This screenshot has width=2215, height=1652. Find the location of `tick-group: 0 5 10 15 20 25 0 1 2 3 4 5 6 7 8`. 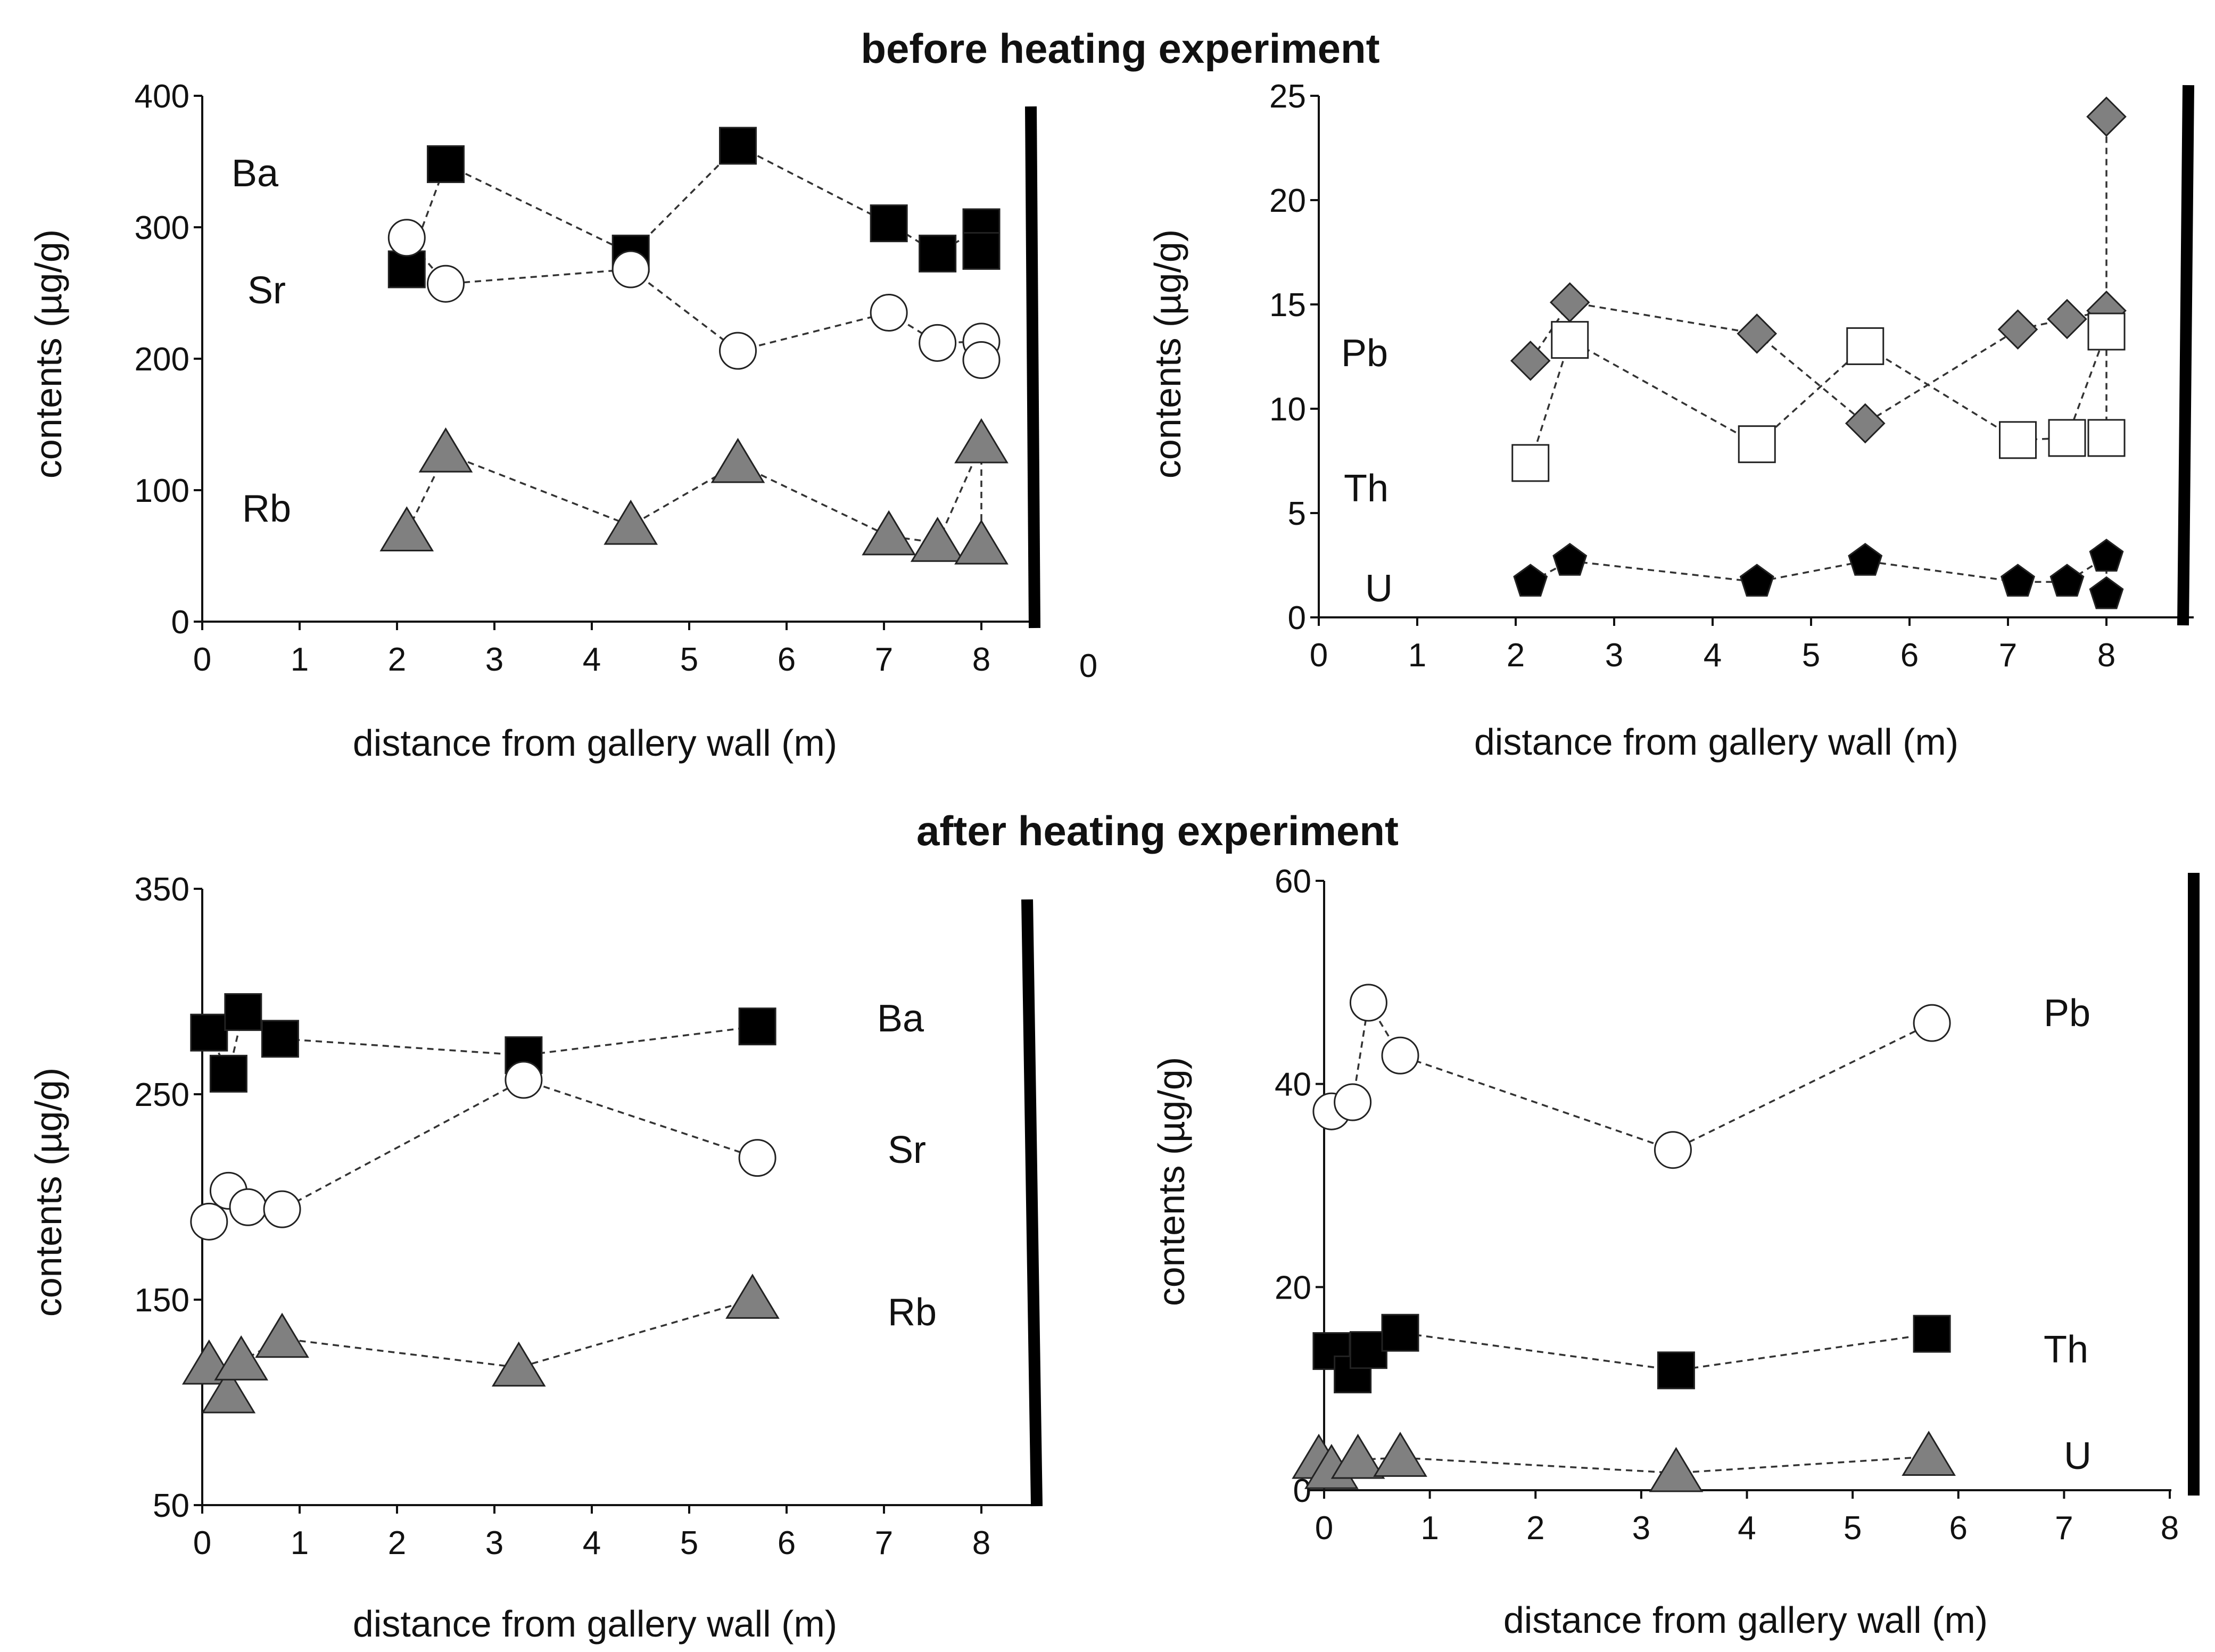

tick-group: 0 5 10 15 20 25 0 1 2 3 4 5 6 7 8 is located at coordinates (1692, 376).